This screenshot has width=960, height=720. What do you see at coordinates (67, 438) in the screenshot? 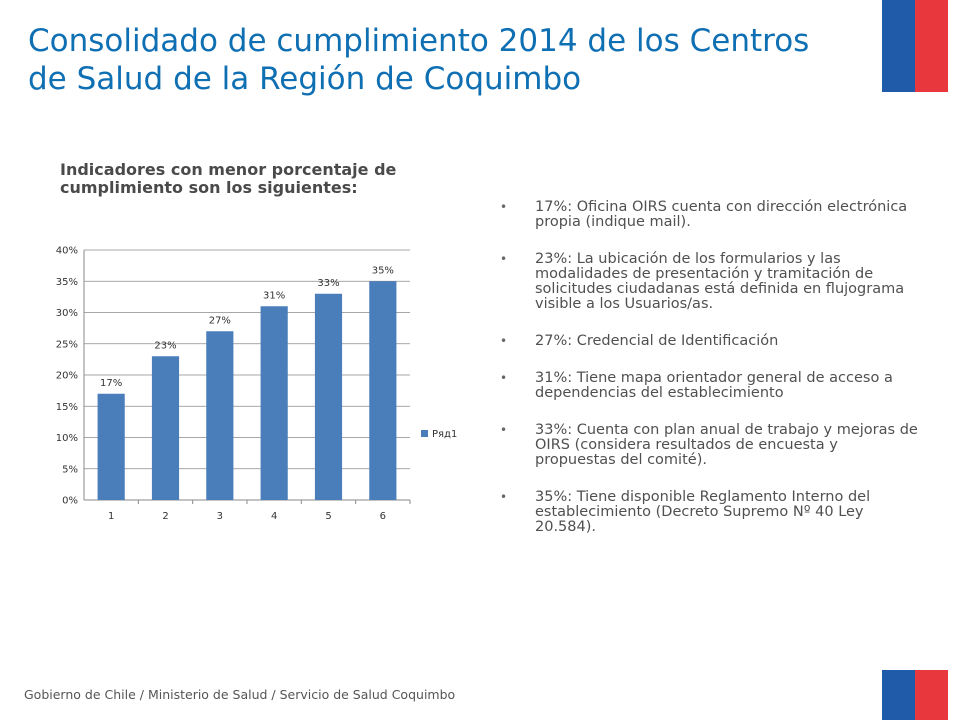
I see `y-tick-label: 10%` at bounding box center [67, 438].